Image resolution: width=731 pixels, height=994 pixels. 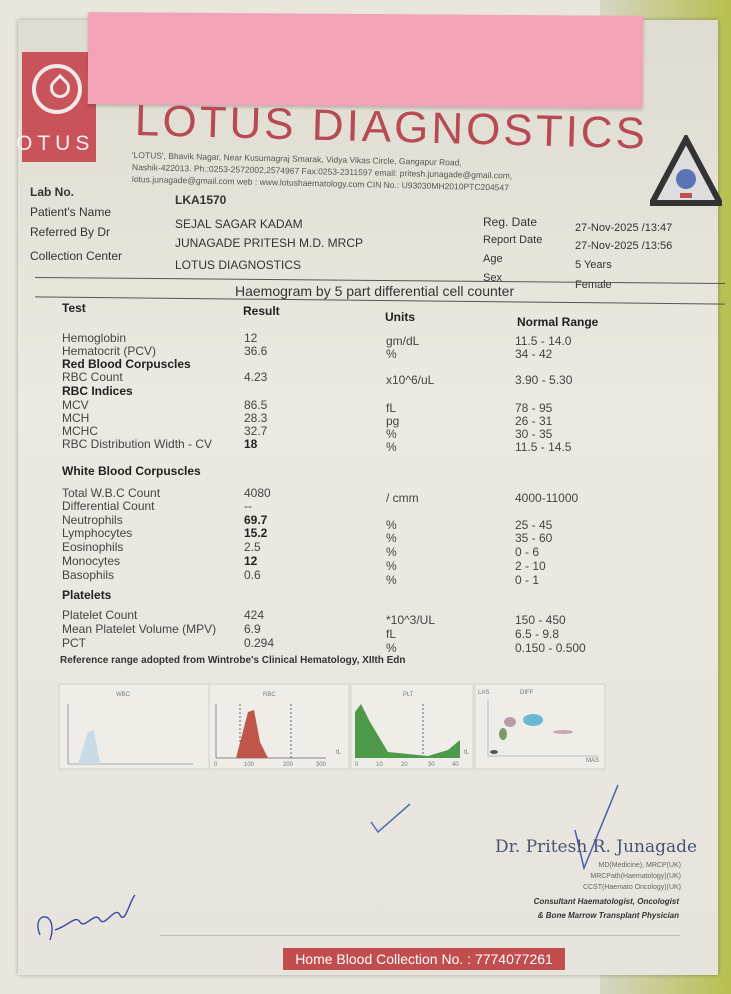 I want to click on test-result: 86.5, so click(x=256, y=405).